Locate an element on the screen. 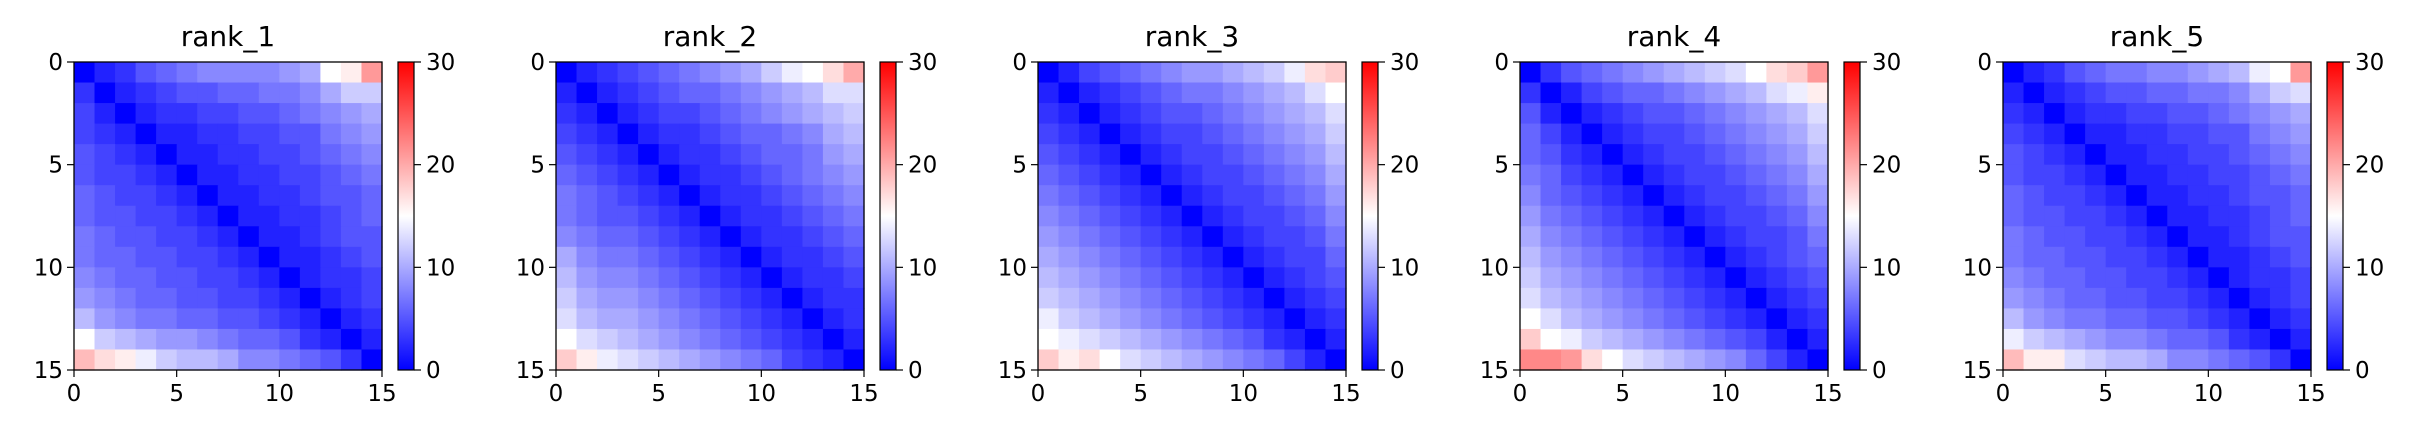 This screenshot has width=2417, height=438. heatmap-cell-r5-c14 is located at coordinates (371, 175).